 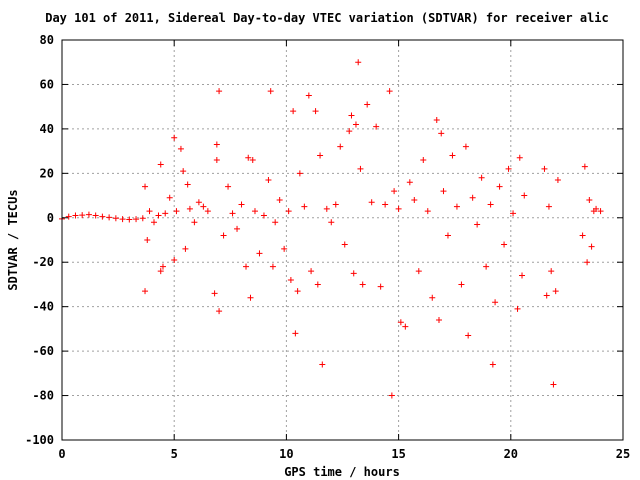 I want to click on x-tick-label: 20, so click(x=511, y=454).